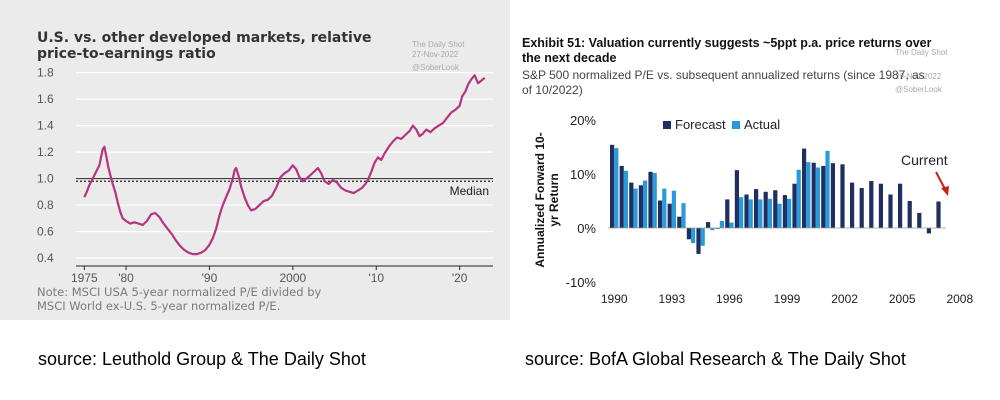 This screenshot has width=1000, height=400. I want to click on left-y-tick-label: 1.2, so click(45, 152).